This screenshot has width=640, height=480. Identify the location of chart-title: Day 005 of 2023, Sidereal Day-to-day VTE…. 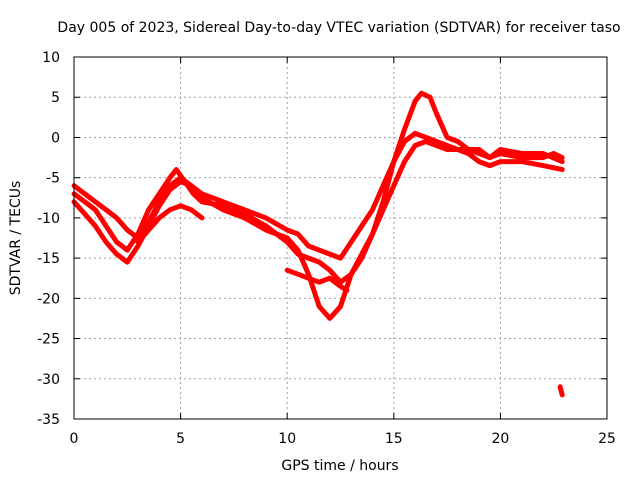
(338, 28).